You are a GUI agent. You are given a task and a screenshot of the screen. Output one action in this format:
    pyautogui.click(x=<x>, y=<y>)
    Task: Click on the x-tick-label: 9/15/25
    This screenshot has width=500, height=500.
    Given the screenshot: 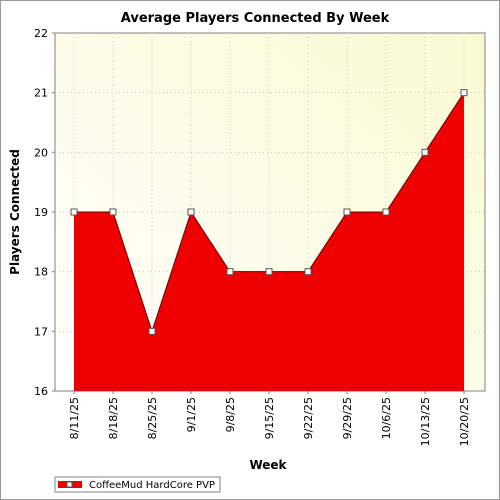 What is the action you would take?
    pyautogui.click(x=269, y=418)
    